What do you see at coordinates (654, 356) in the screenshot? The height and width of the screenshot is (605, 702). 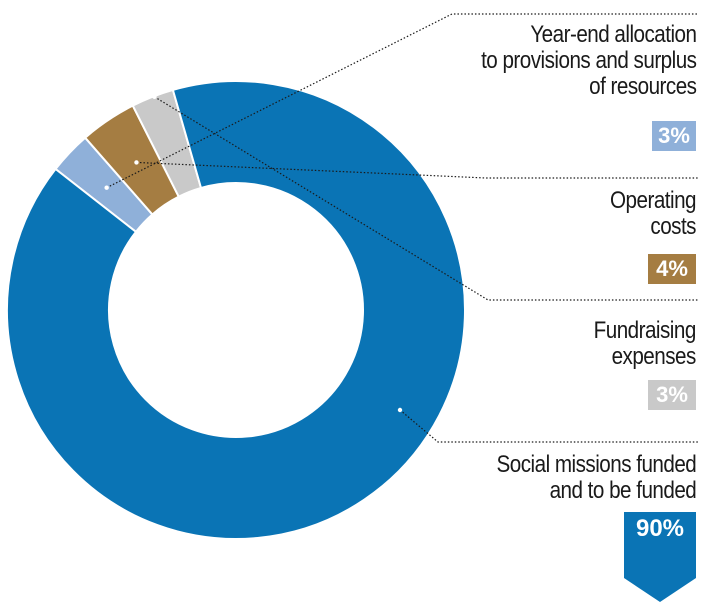 I see `label-line: expenses` at bounding box center [654, 356].